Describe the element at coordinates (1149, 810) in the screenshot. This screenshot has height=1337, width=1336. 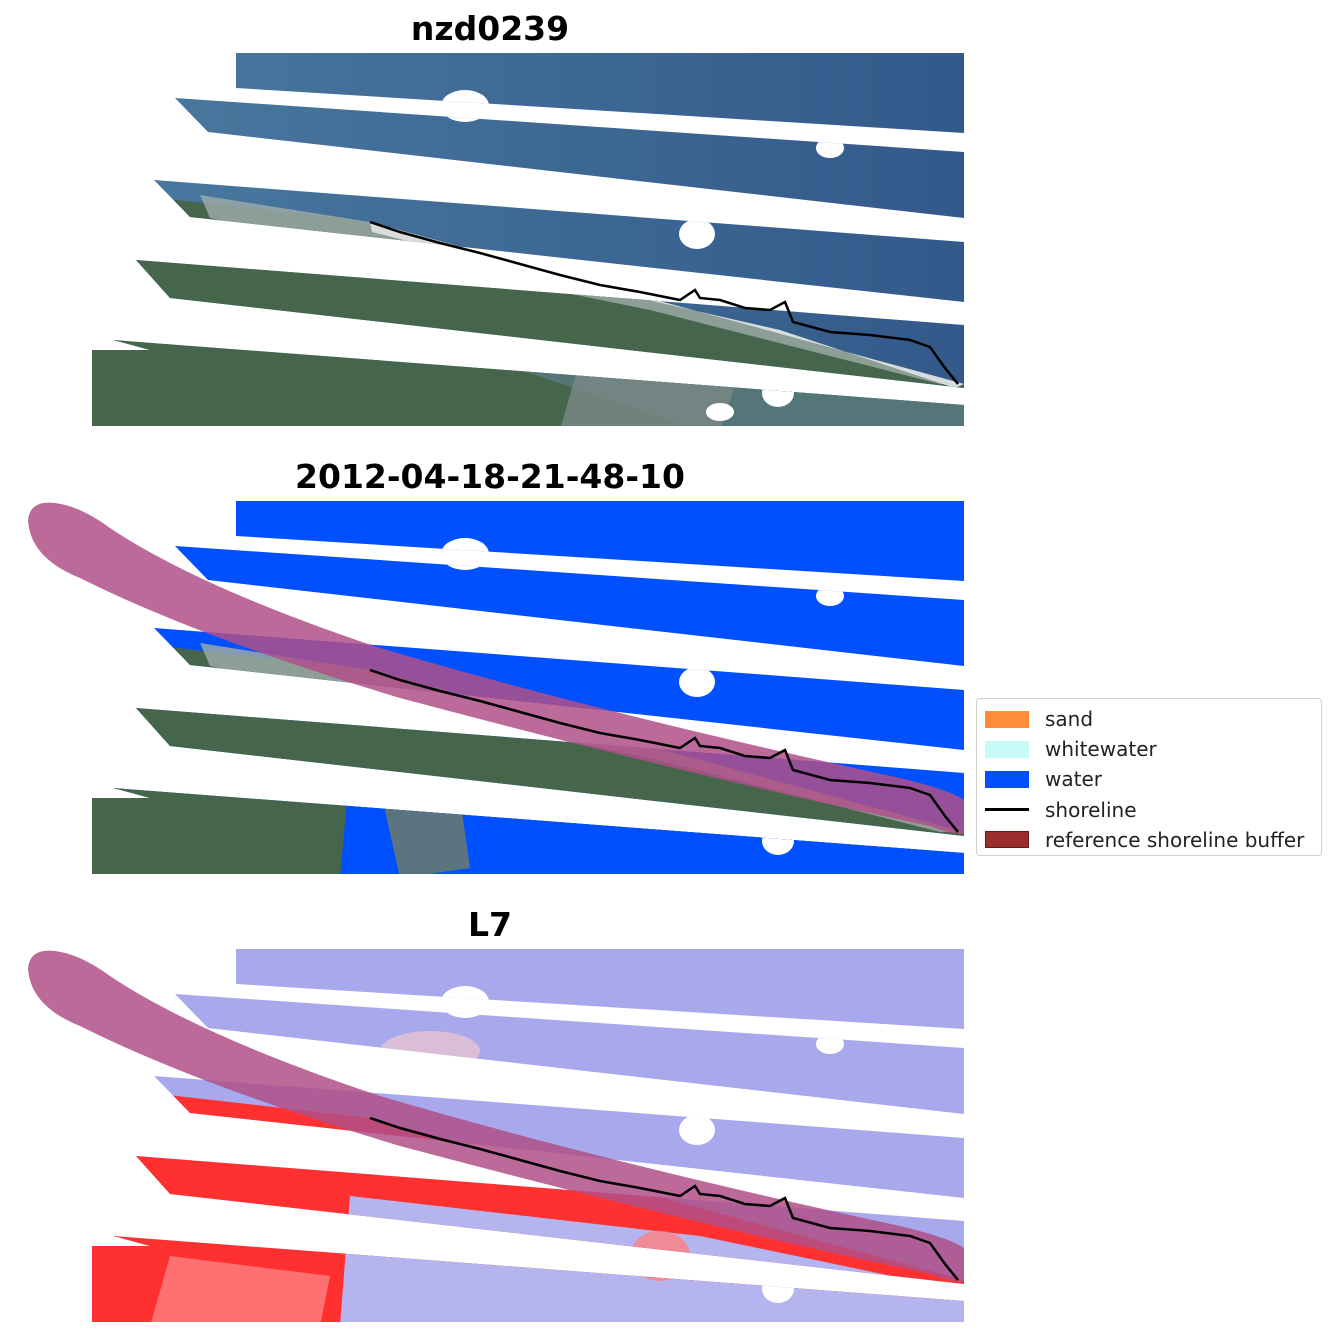
I see `legend-item-shoreline: shoreline` at that location.